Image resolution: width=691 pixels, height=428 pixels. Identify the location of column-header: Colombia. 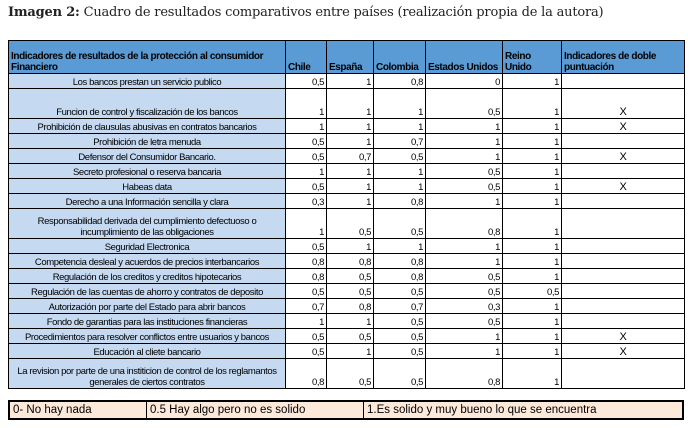
(399, 57).